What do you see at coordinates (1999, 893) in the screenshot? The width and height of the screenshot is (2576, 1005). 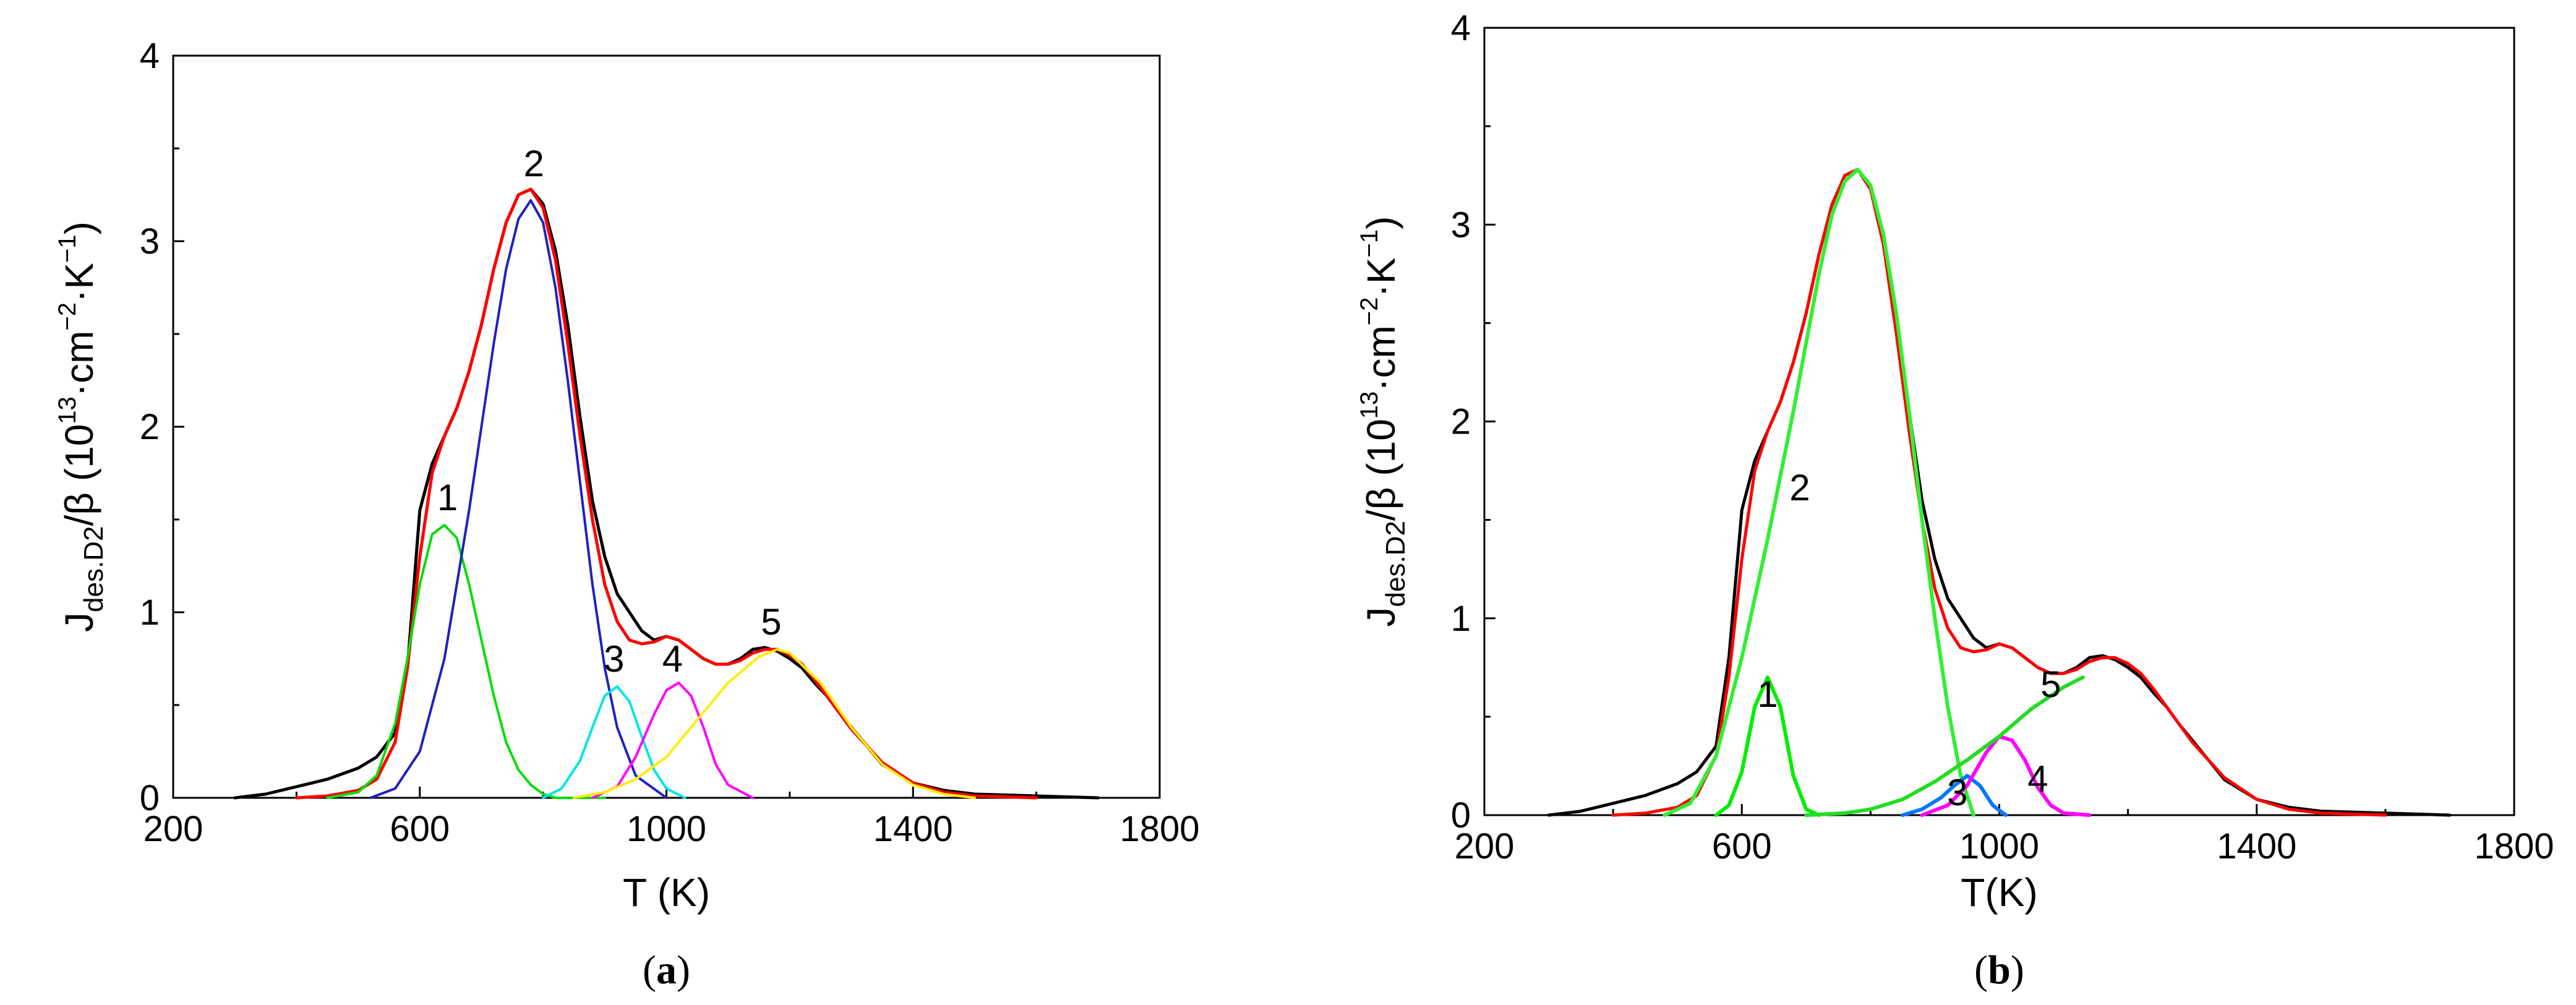 I see `x-axis-title: T(K)` at bounding box center [1999, 893].